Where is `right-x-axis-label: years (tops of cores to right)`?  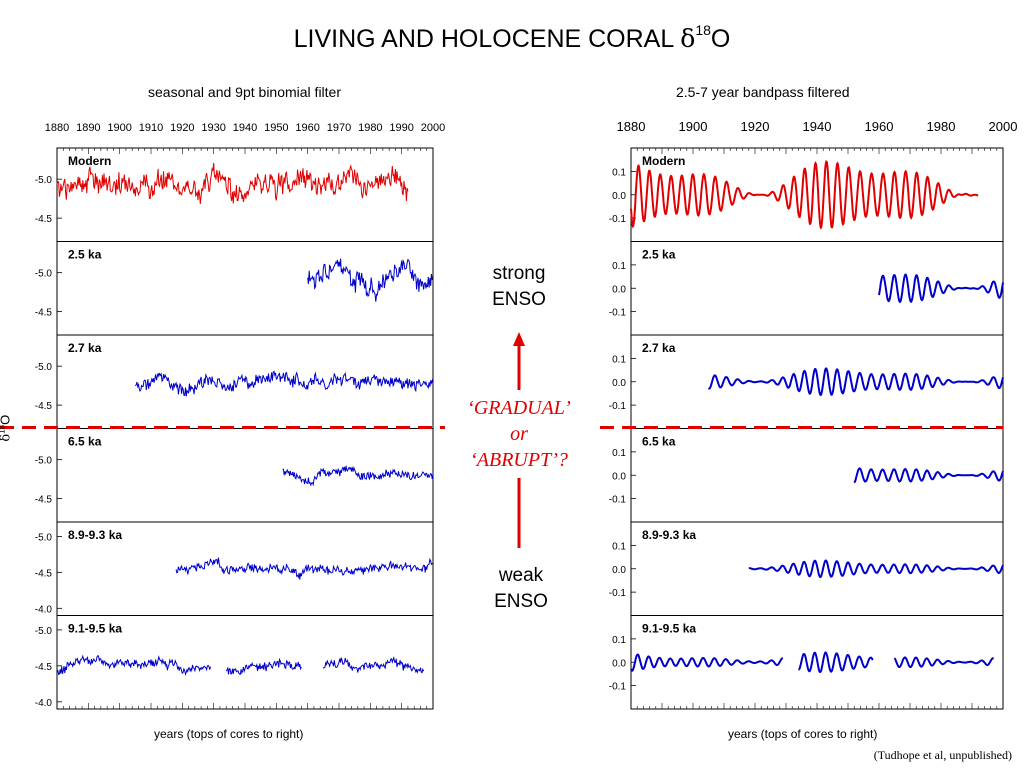
right-x-axis-label: years (tops of cores to right) is located at coordinates (803, 734).